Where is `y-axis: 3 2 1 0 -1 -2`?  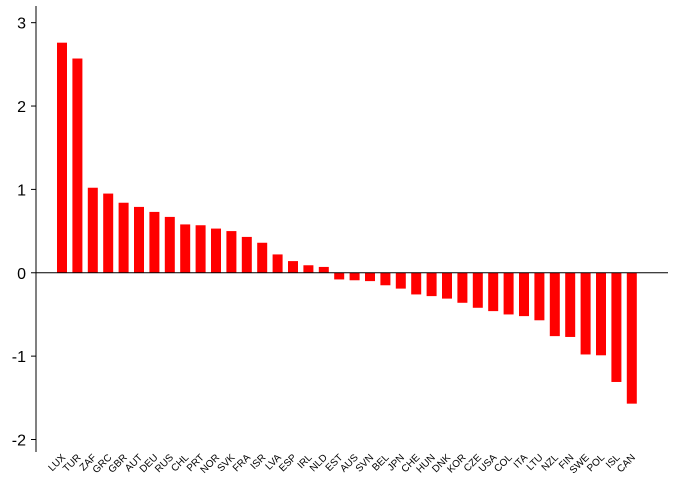 y-axis: 3 2 1 0 -1 -2 is located at coordinates (24, 229).